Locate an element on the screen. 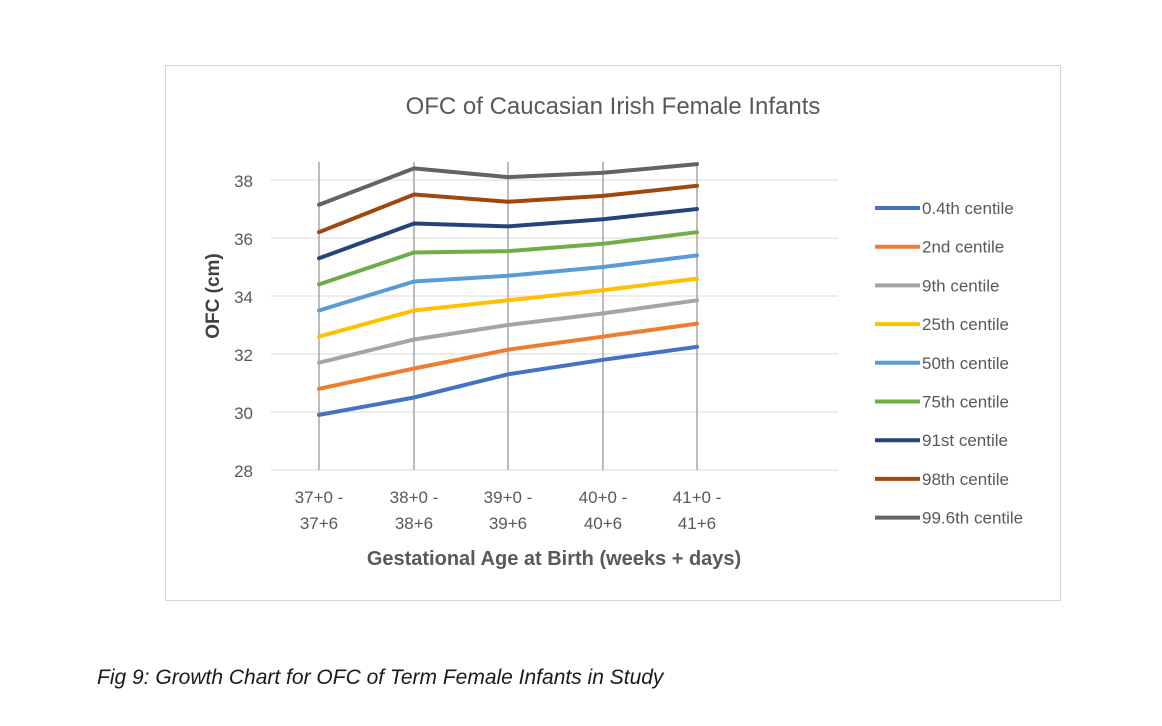 This screenshot has width=1162, height=726. x-tick-label: 39+0 - is located at coordinates (508, 497).